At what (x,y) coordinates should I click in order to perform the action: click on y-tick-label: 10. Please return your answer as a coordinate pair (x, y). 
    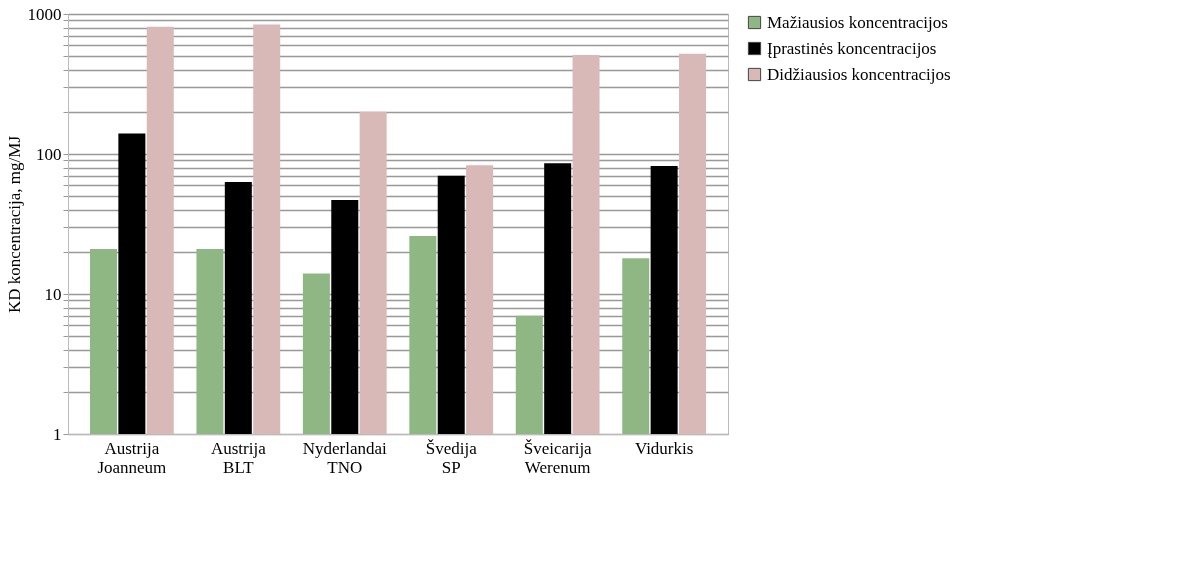
    Looking at the image, I should click on (53, 294).